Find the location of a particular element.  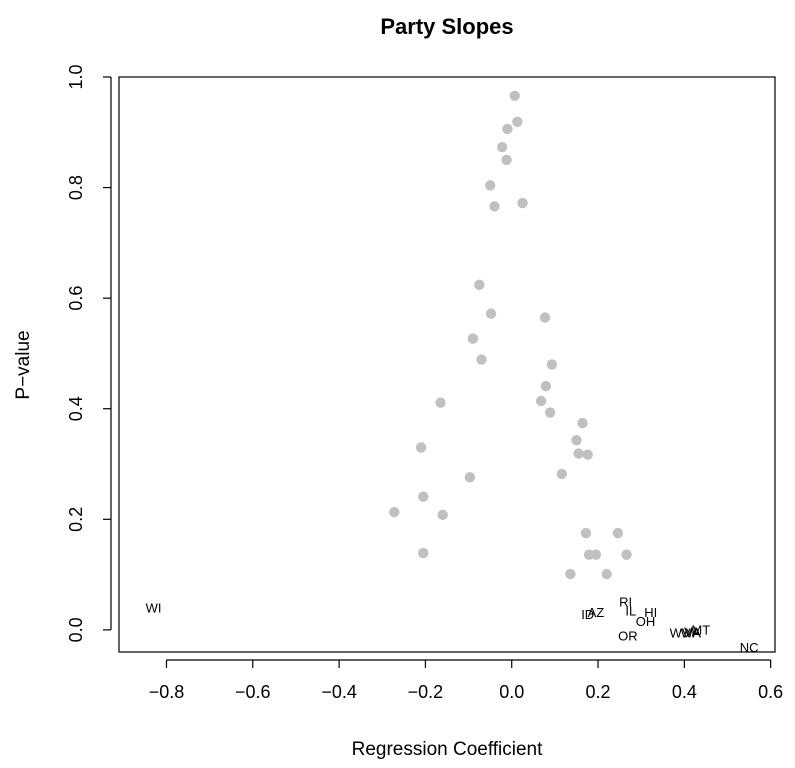

x-tick-label: 0.0 is located at coordinates (511, 692).